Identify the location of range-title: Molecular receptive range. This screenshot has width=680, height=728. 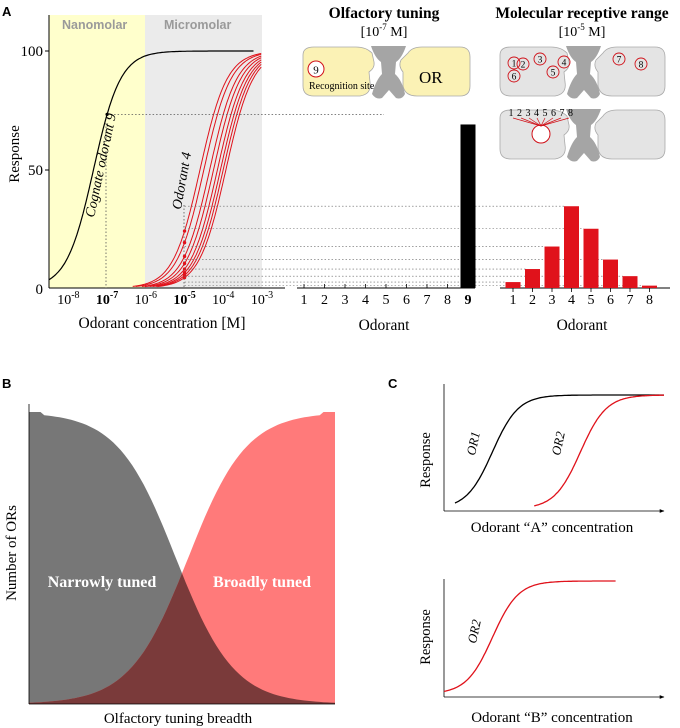
(581, 13).